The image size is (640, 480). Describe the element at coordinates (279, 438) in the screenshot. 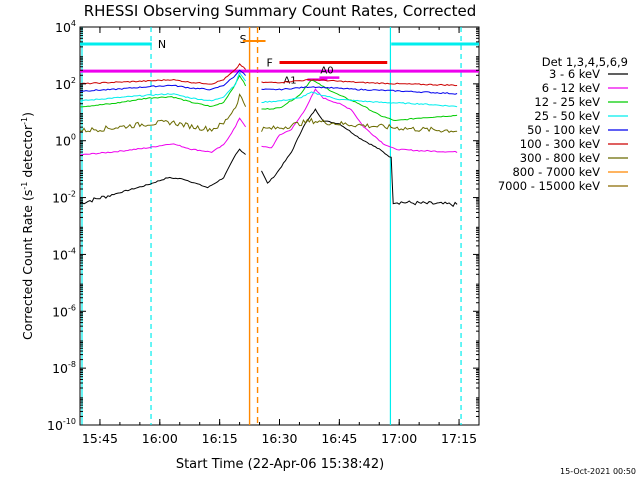

I see `x-tick-label: 16:30` at that location.